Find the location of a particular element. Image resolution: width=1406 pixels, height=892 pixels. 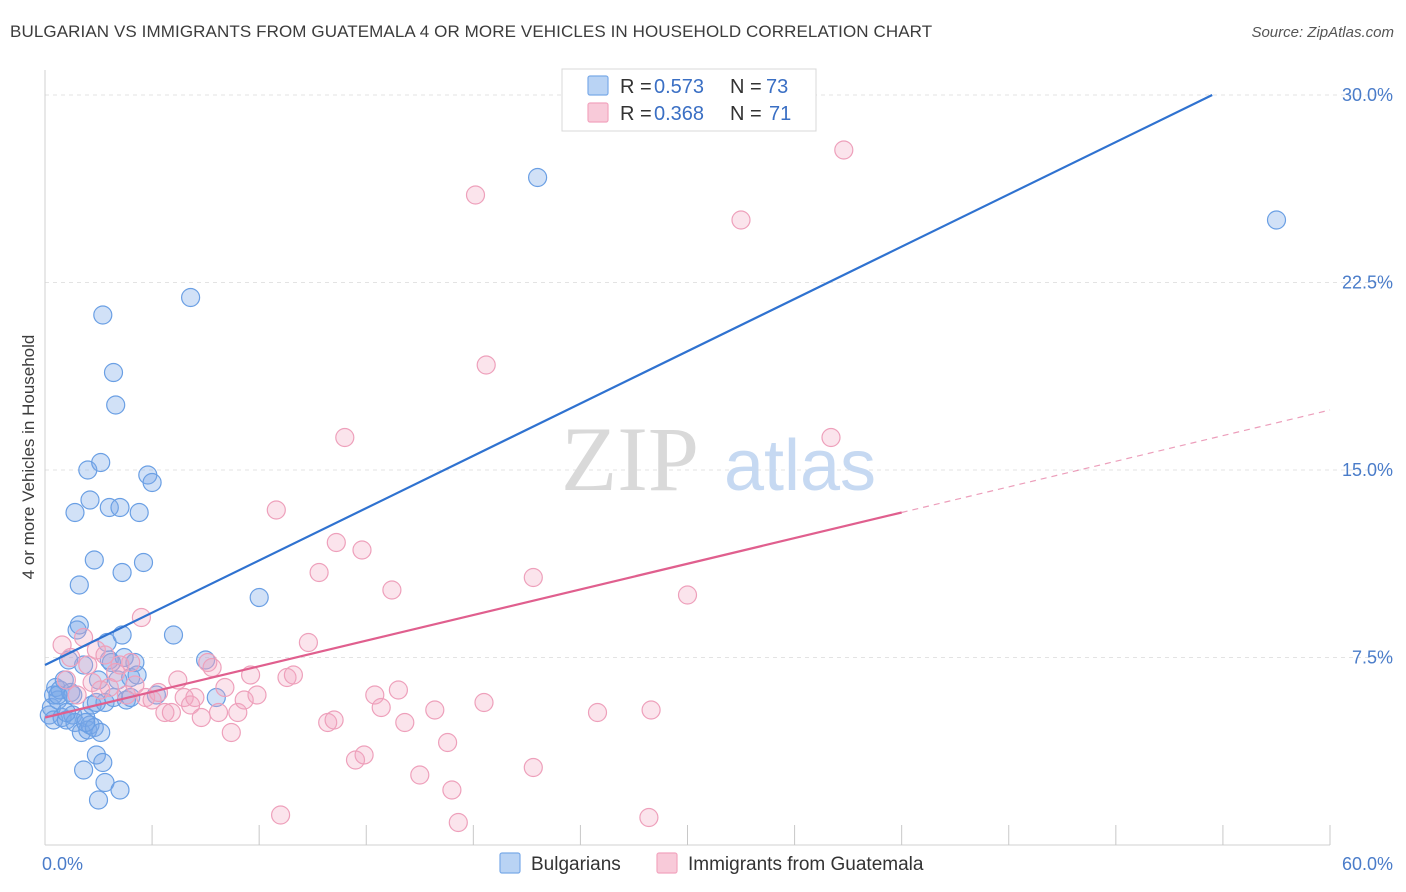

series-legend: Bulgarians Immigrants from Guatemala is located at coordinates (711, 863).